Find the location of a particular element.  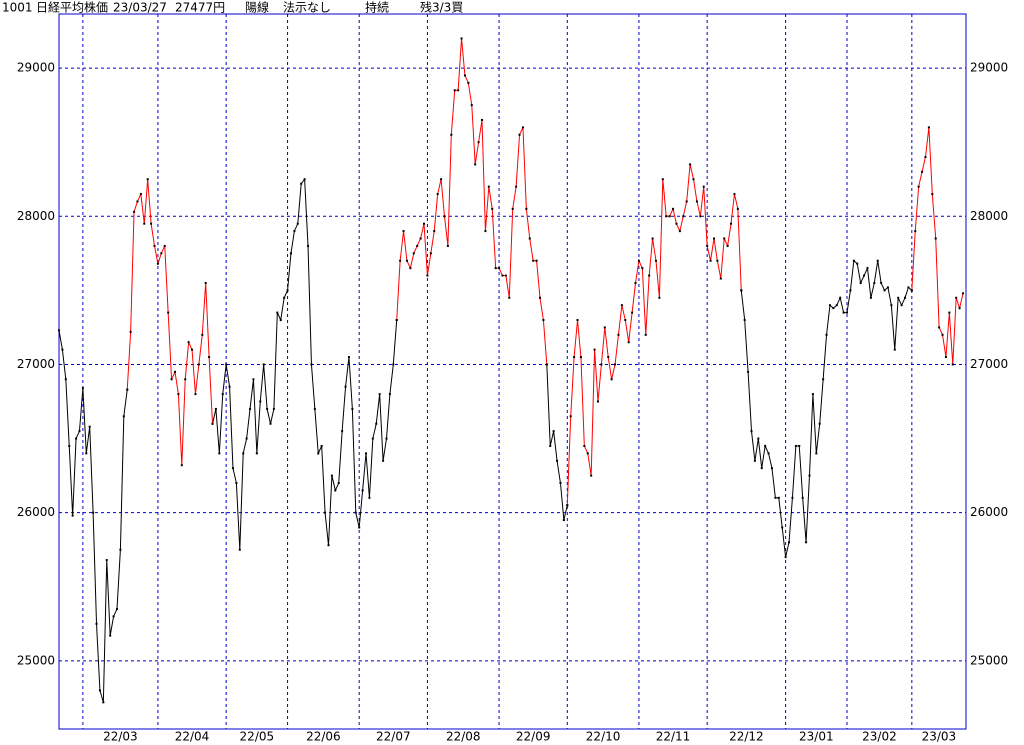

x-tick-label: 22/06 is located at coordinates (323, 737).